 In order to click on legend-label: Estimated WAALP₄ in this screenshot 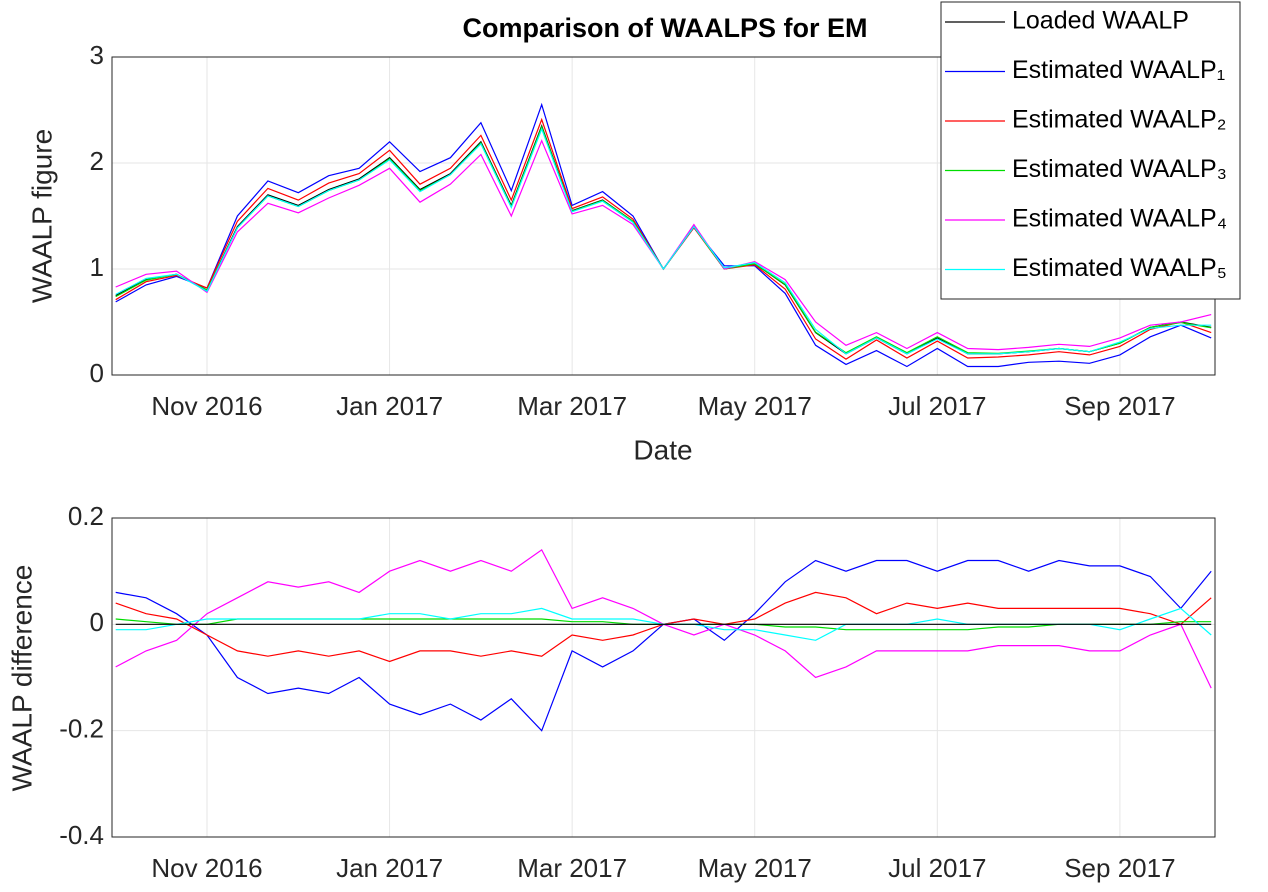, I will do `click(1119, 219)`.